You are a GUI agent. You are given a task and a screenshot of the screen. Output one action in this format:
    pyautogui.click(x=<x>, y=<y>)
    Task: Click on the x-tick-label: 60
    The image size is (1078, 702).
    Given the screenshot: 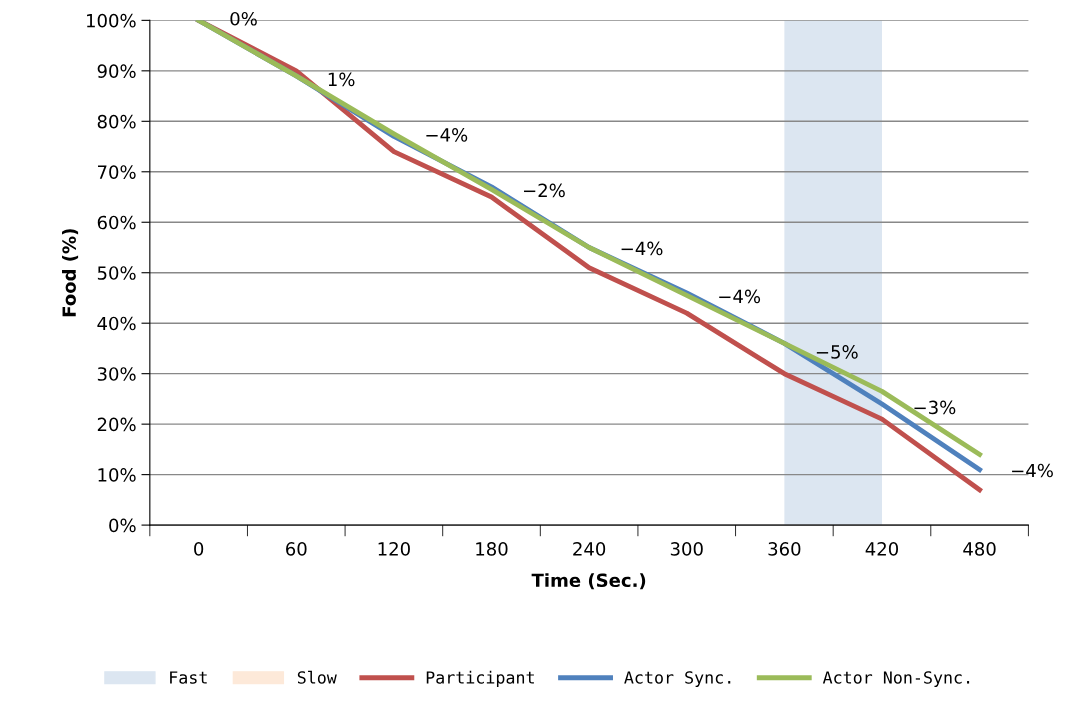 What is the action you would take?
    pyautogui.click(x=296, y=549)
    